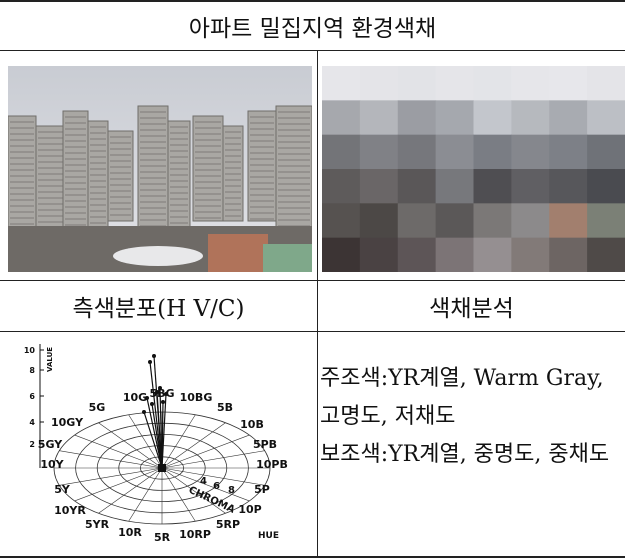 Image resolution: width=625 pixels, height=558 pixels. What do you see at coordinates (30, 350) in the screenshot?
I see `value-tick-label: 10` at bounding box center [30, 350].